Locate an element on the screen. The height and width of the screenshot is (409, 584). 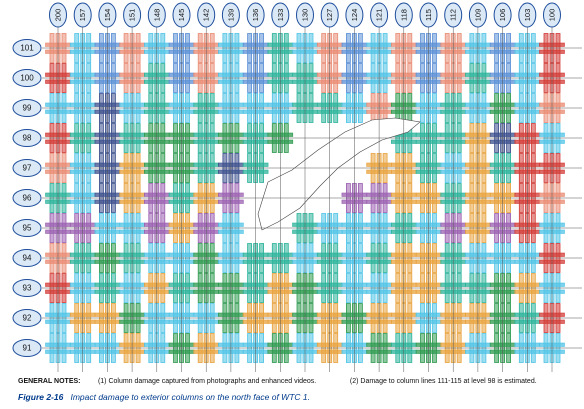
svg-text: 136 is located at coordinates (255, 15).